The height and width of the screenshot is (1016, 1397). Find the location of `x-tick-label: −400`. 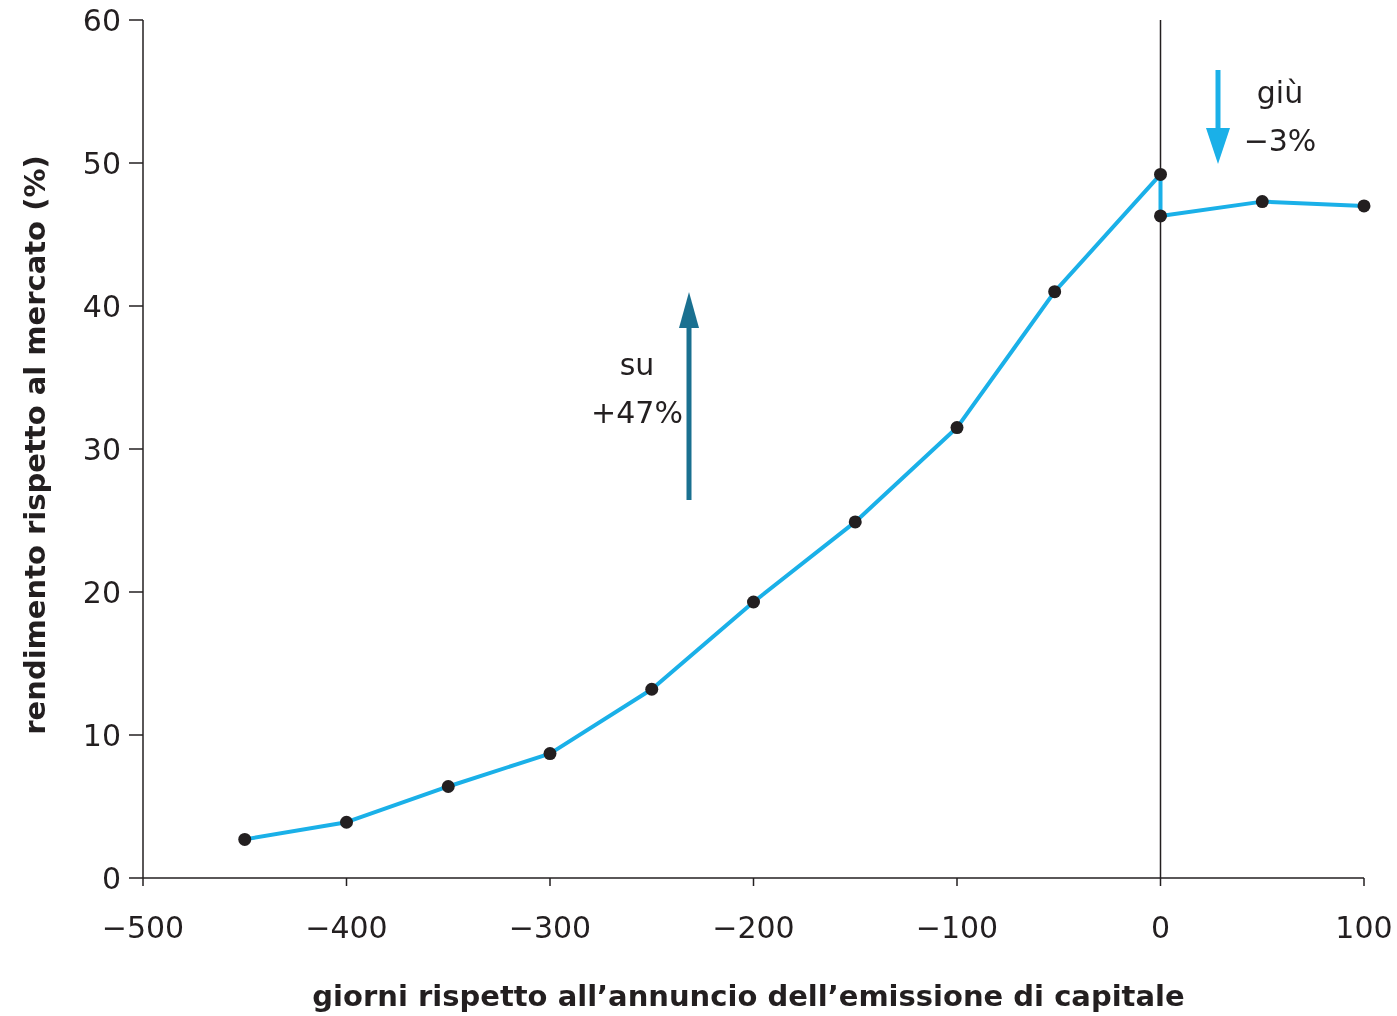

x-tick-label: −400 is located at coordinates (346, 927).